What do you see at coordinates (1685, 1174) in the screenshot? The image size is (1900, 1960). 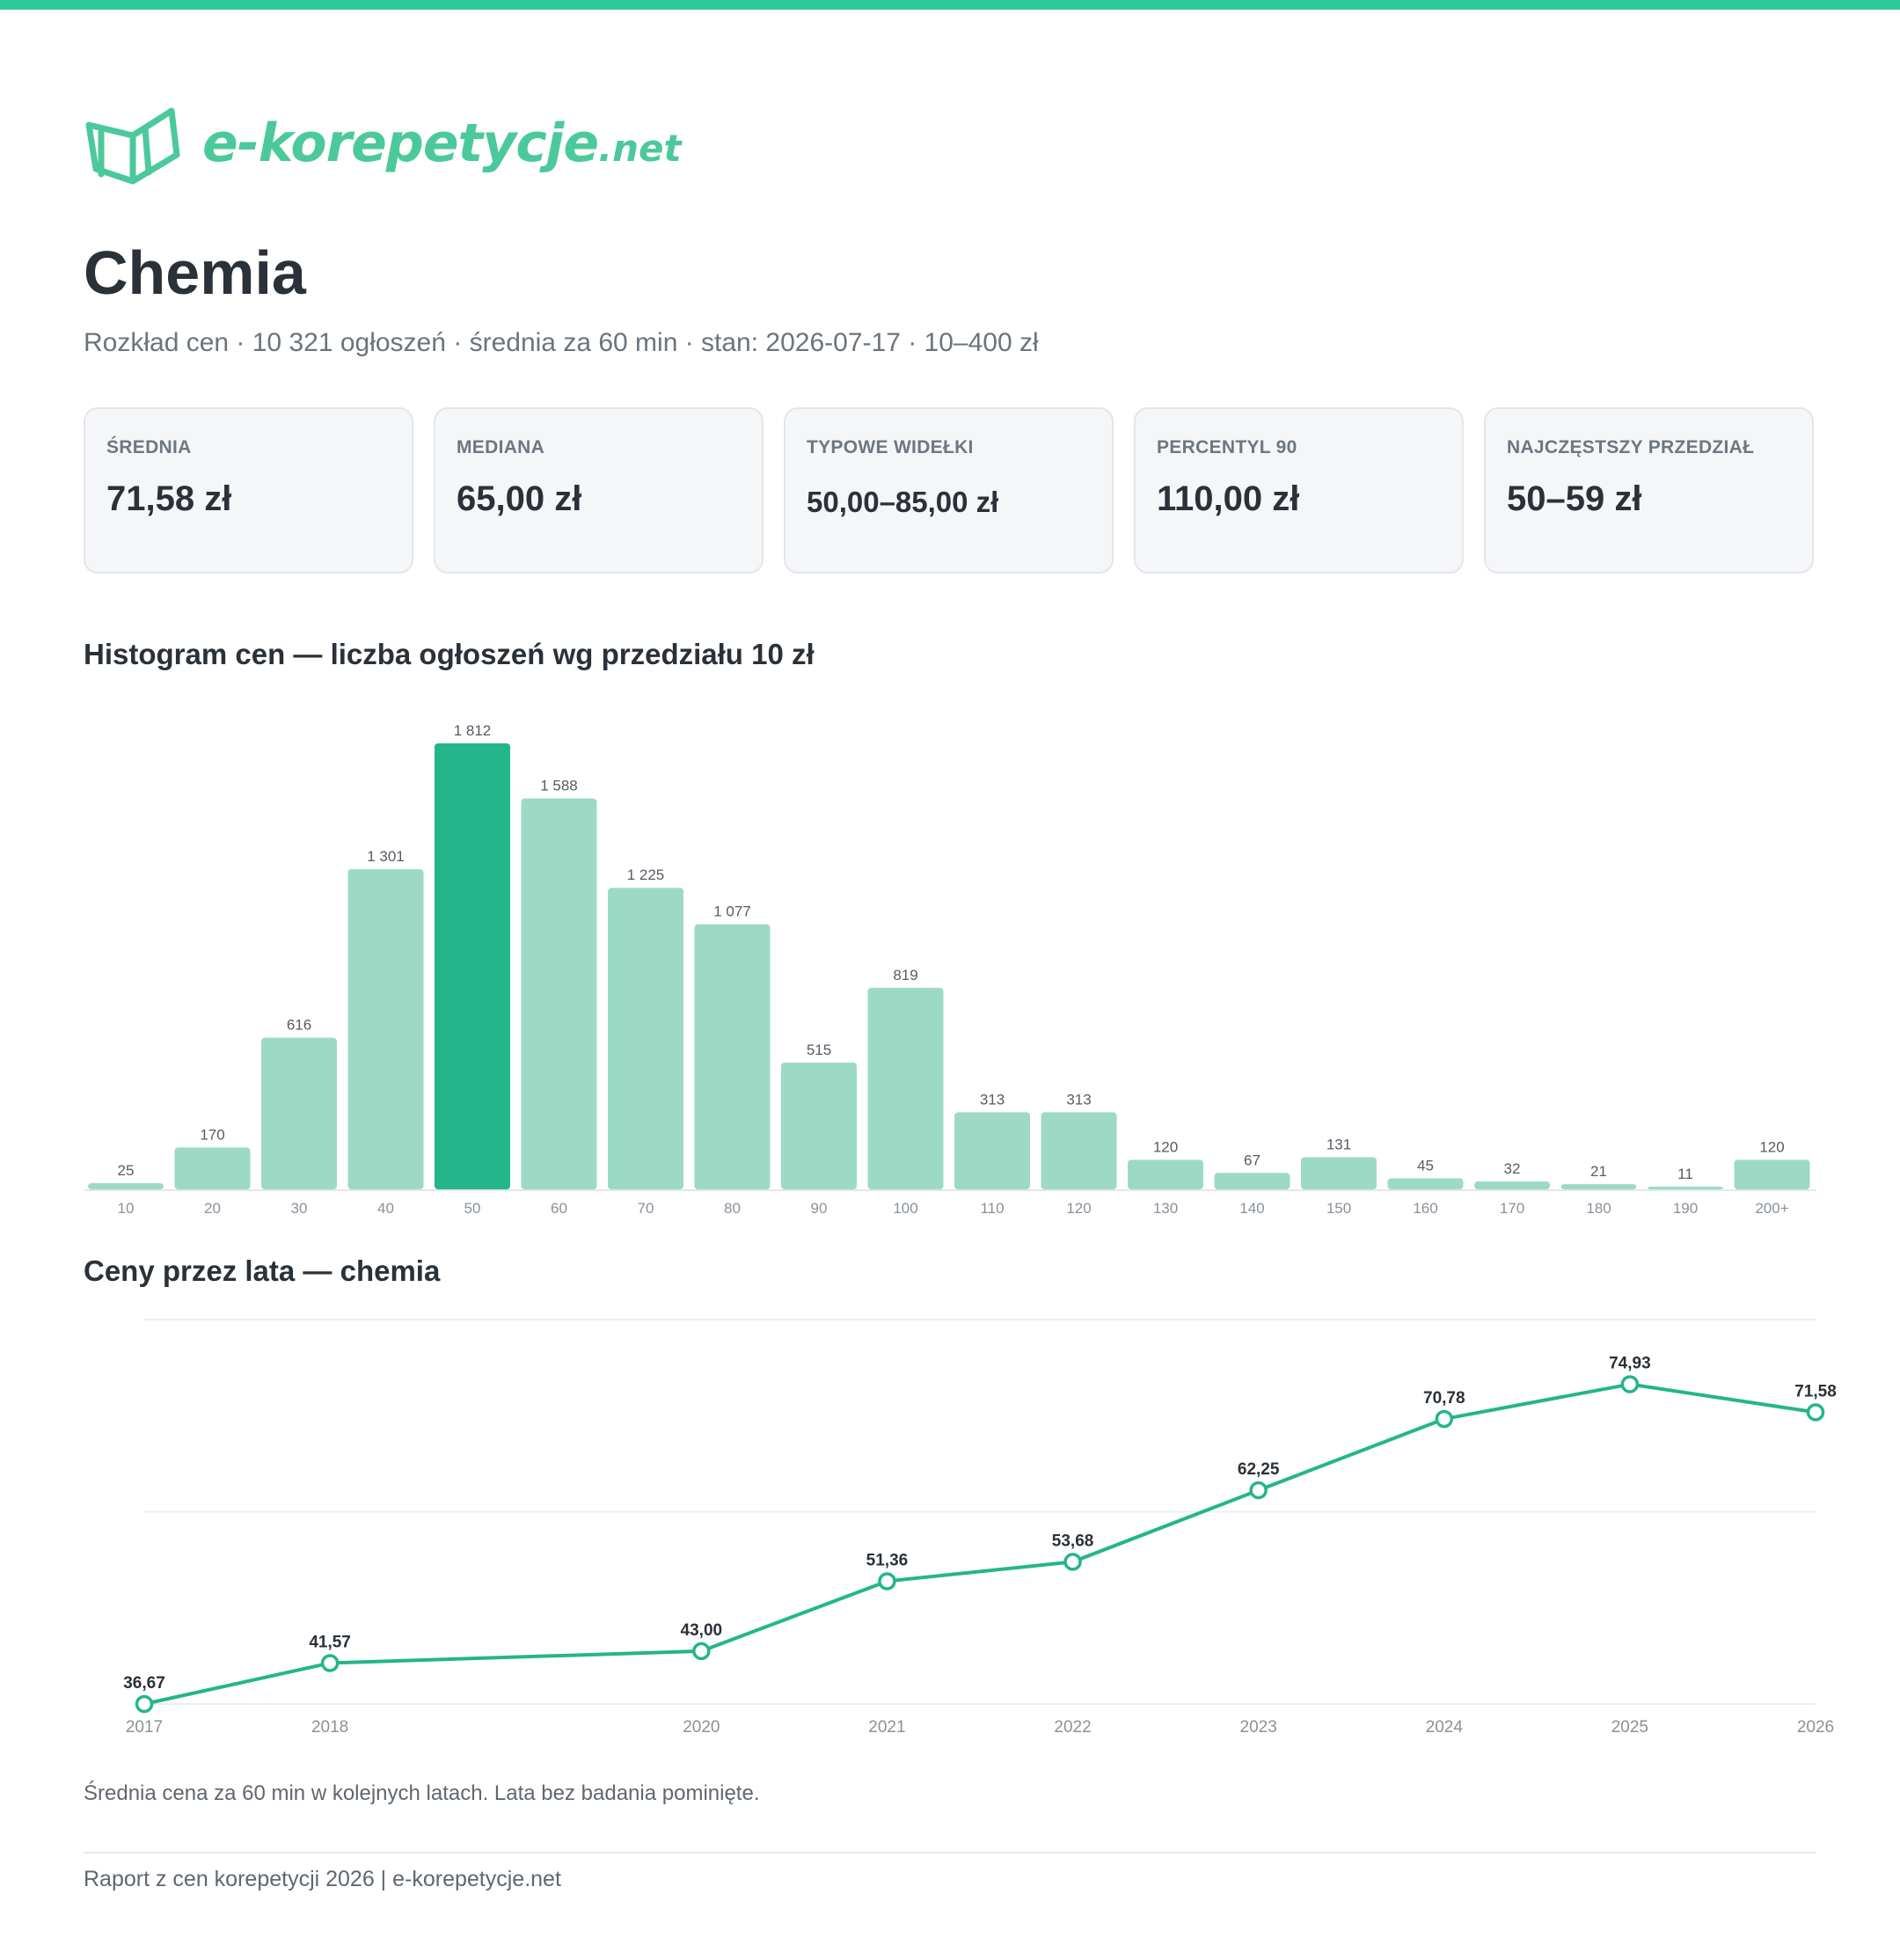 I see `histogram-value-label: 11` at bounding box center [1685, 1174].